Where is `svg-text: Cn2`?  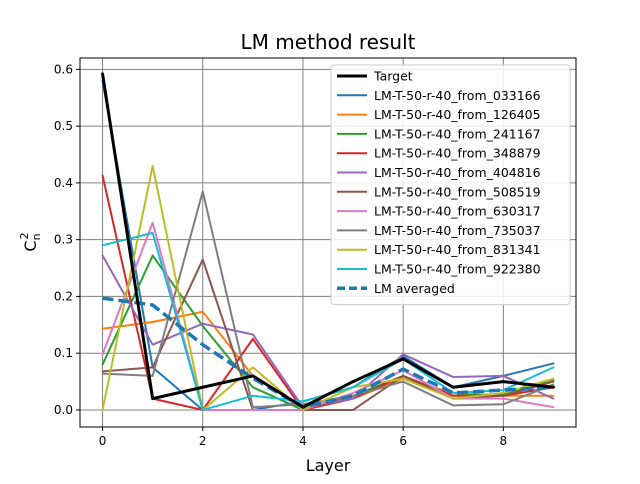 svg-text: Cn2 is located at coordinates (30, 241).